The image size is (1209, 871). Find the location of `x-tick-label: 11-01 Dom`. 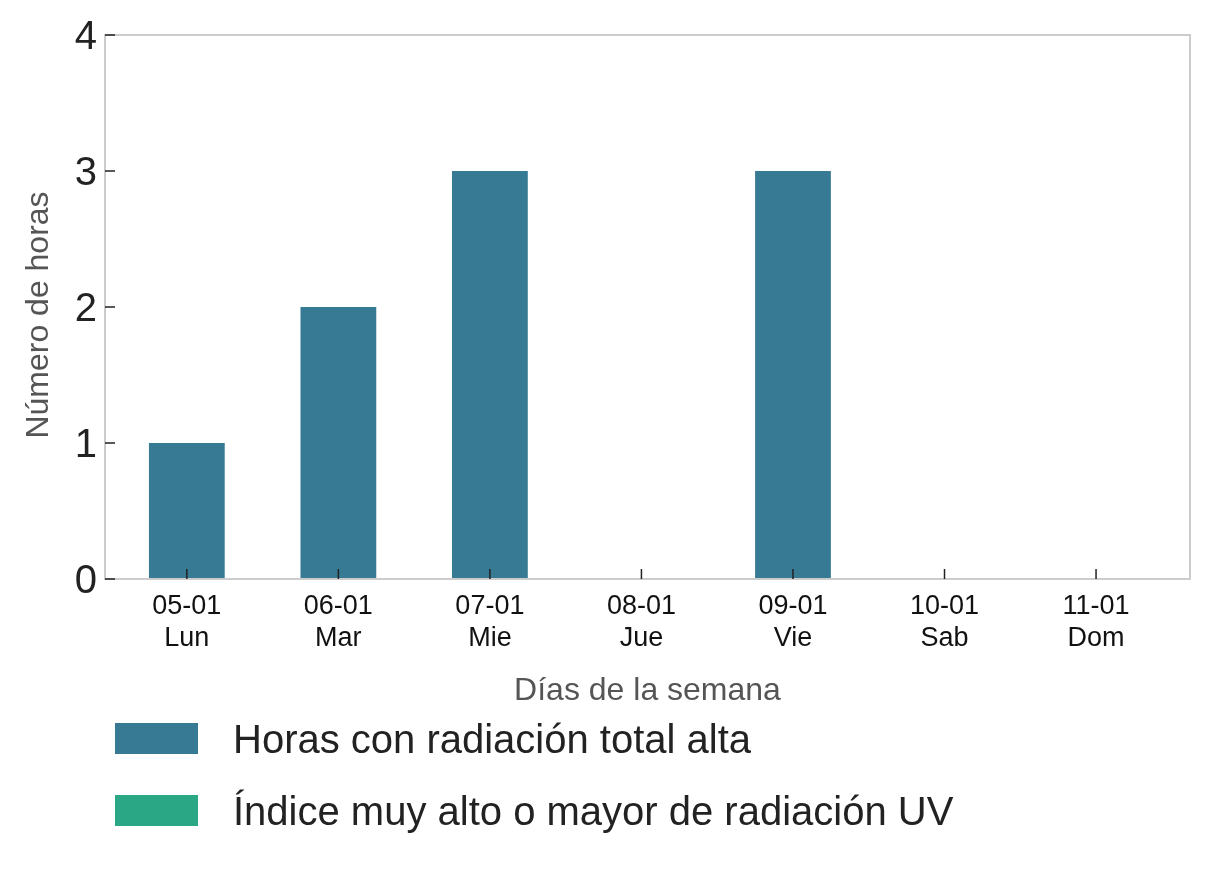

x-tick-label: 11-01 Dom is located at coordinates (1096, 621).